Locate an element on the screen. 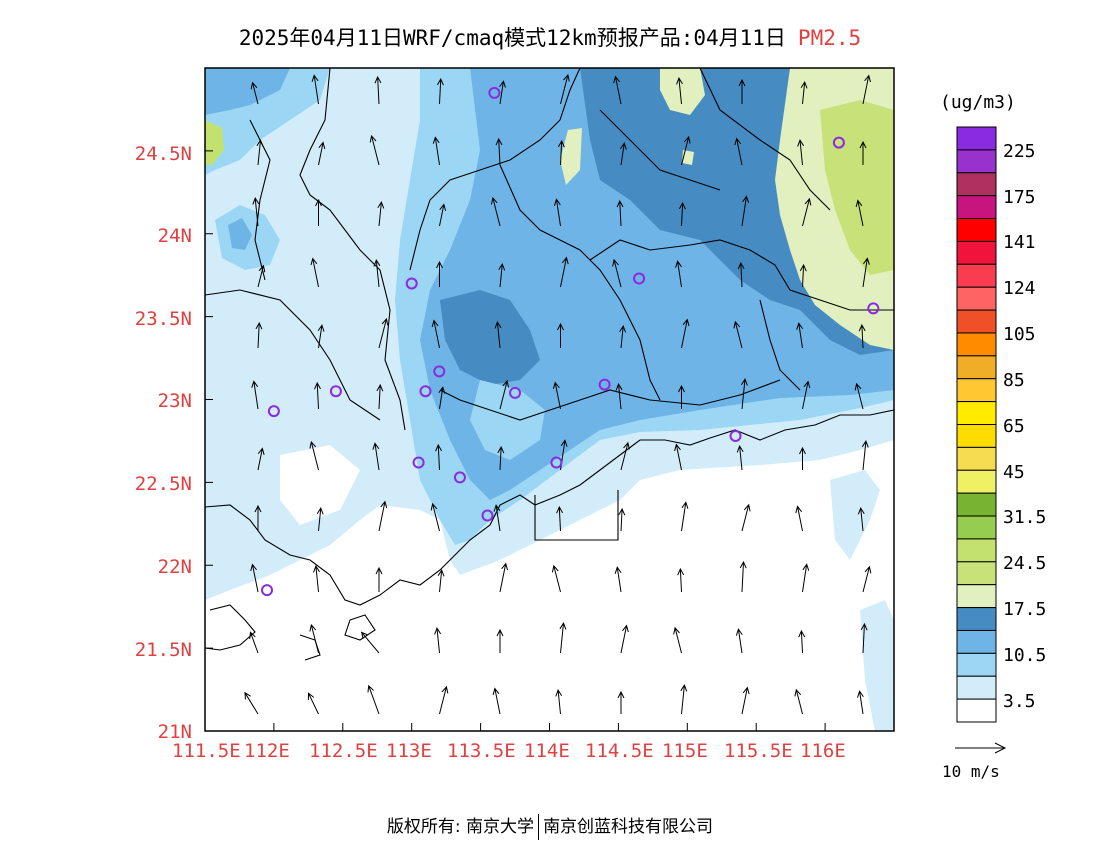 Image resolution: width=1100 pixels, height=850 pixels. footer-left: 版权所有: 南京大学 is located at coordinates (460, 827).